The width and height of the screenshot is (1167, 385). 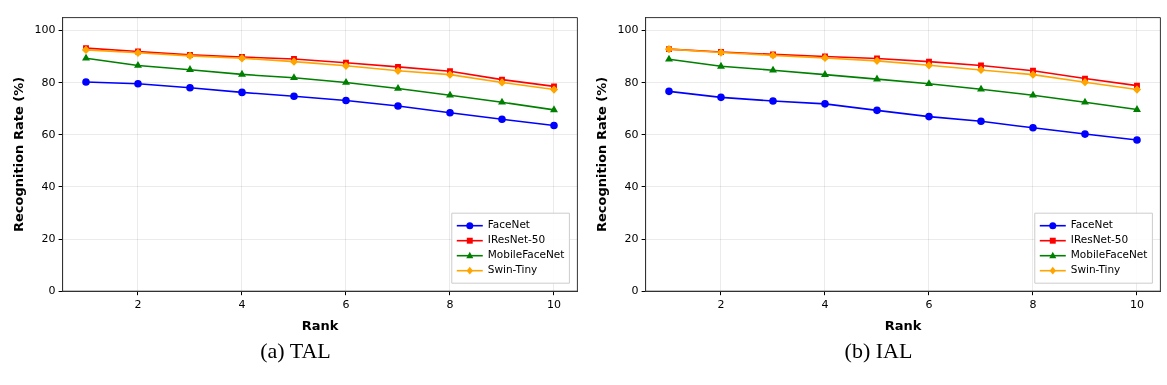 I want to click on text: (b) IAL, so click(x=878, y=351).